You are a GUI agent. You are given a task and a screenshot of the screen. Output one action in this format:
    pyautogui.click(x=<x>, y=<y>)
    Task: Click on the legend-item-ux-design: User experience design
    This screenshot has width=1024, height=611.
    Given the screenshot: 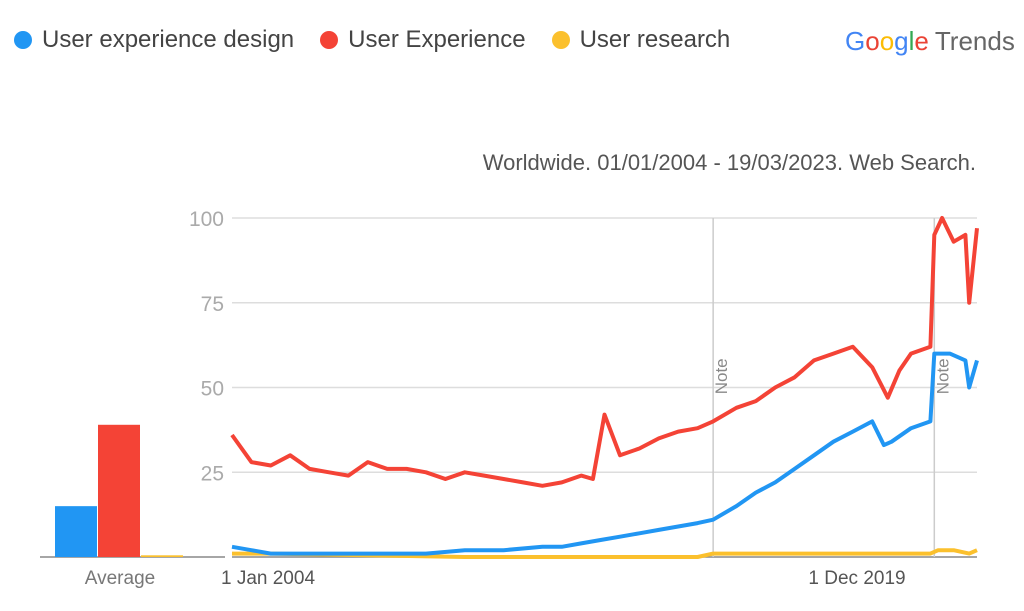 What is the action you would take?
    pyautogui.click(x=154, y=40)
    